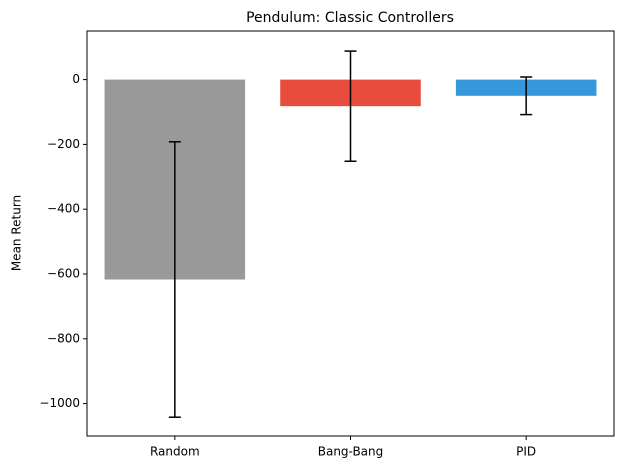 This screenshot has height=470, width=630. Describe the element at coordinates (17, 233) in the screenshot. I see `y-axis-label: Mean Return` at that location.